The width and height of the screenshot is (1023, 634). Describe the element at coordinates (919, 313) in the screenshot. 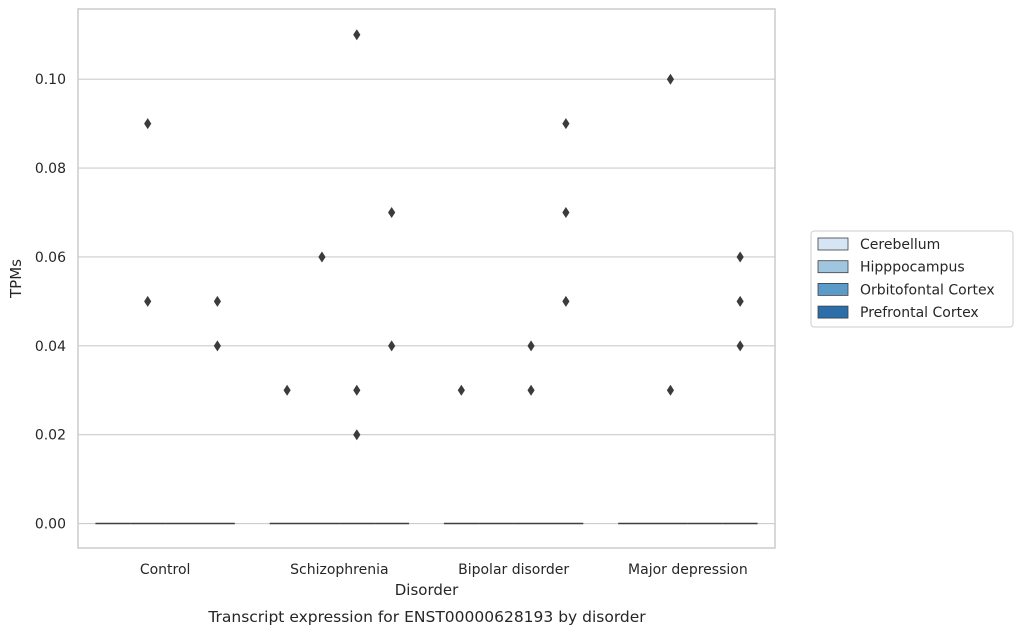

I see `legend-label: Prefrontal Cortex` at that location.